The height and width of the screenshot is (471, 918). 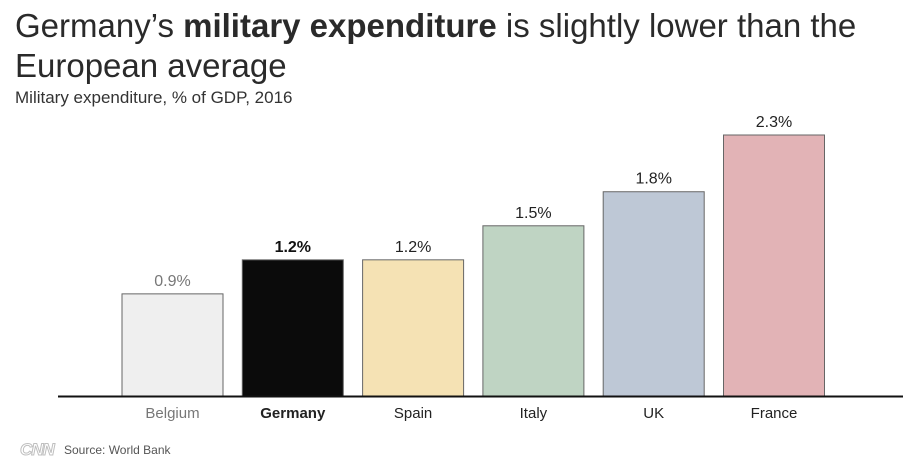 I want to click on footer: CNN Source: World Bank, so click(x=95, y=450).